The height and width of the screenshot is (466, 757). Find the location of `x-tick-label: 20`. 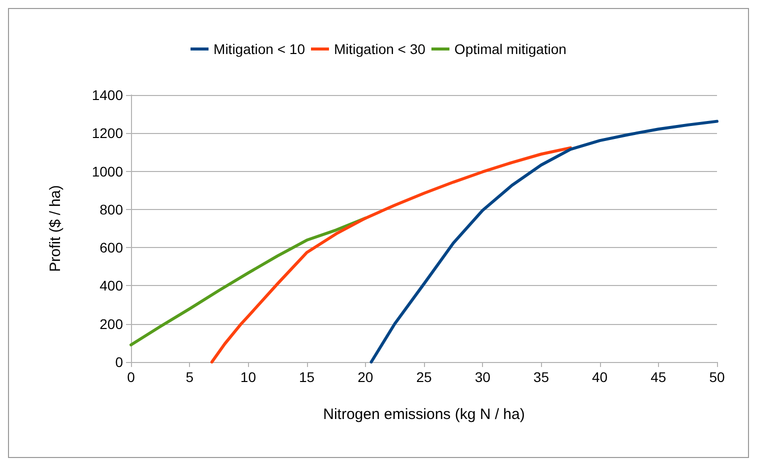

x-tick-label: 20 is located at coordinates (366, 377).